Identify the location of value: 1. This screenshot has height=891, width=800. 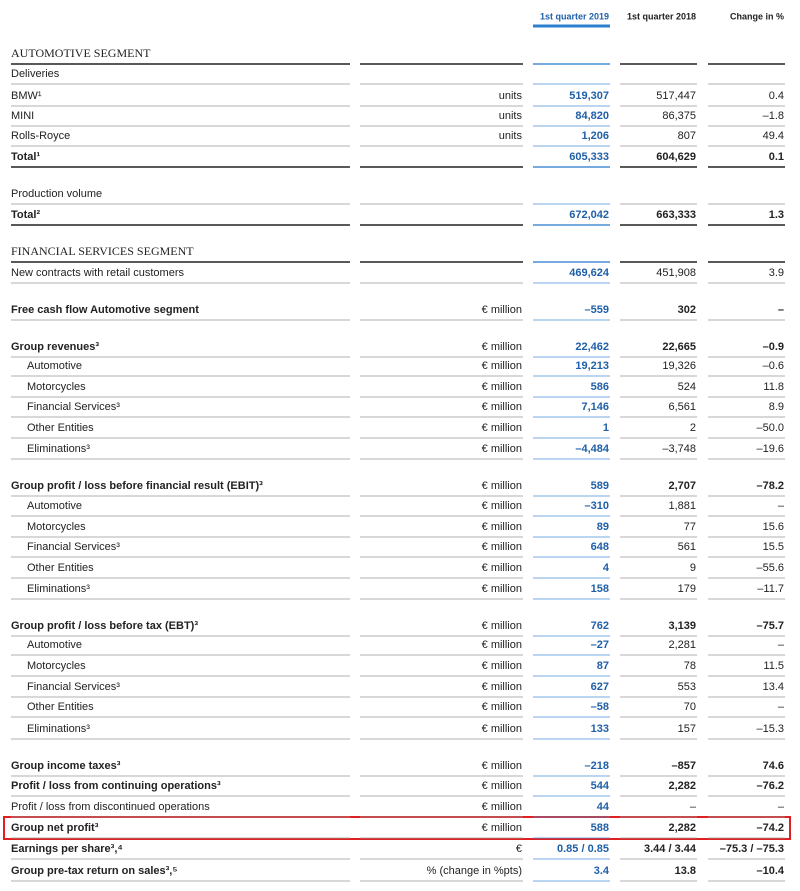
(606, 428).